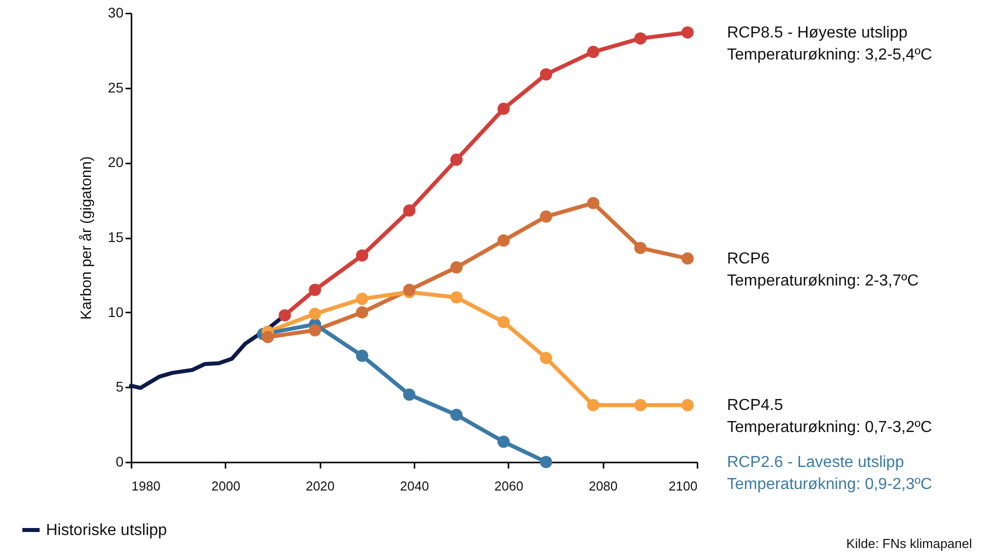 The width and height of the screenshot is (982, 555). I want to click on y-tick-label: 25, so click(116, 87).